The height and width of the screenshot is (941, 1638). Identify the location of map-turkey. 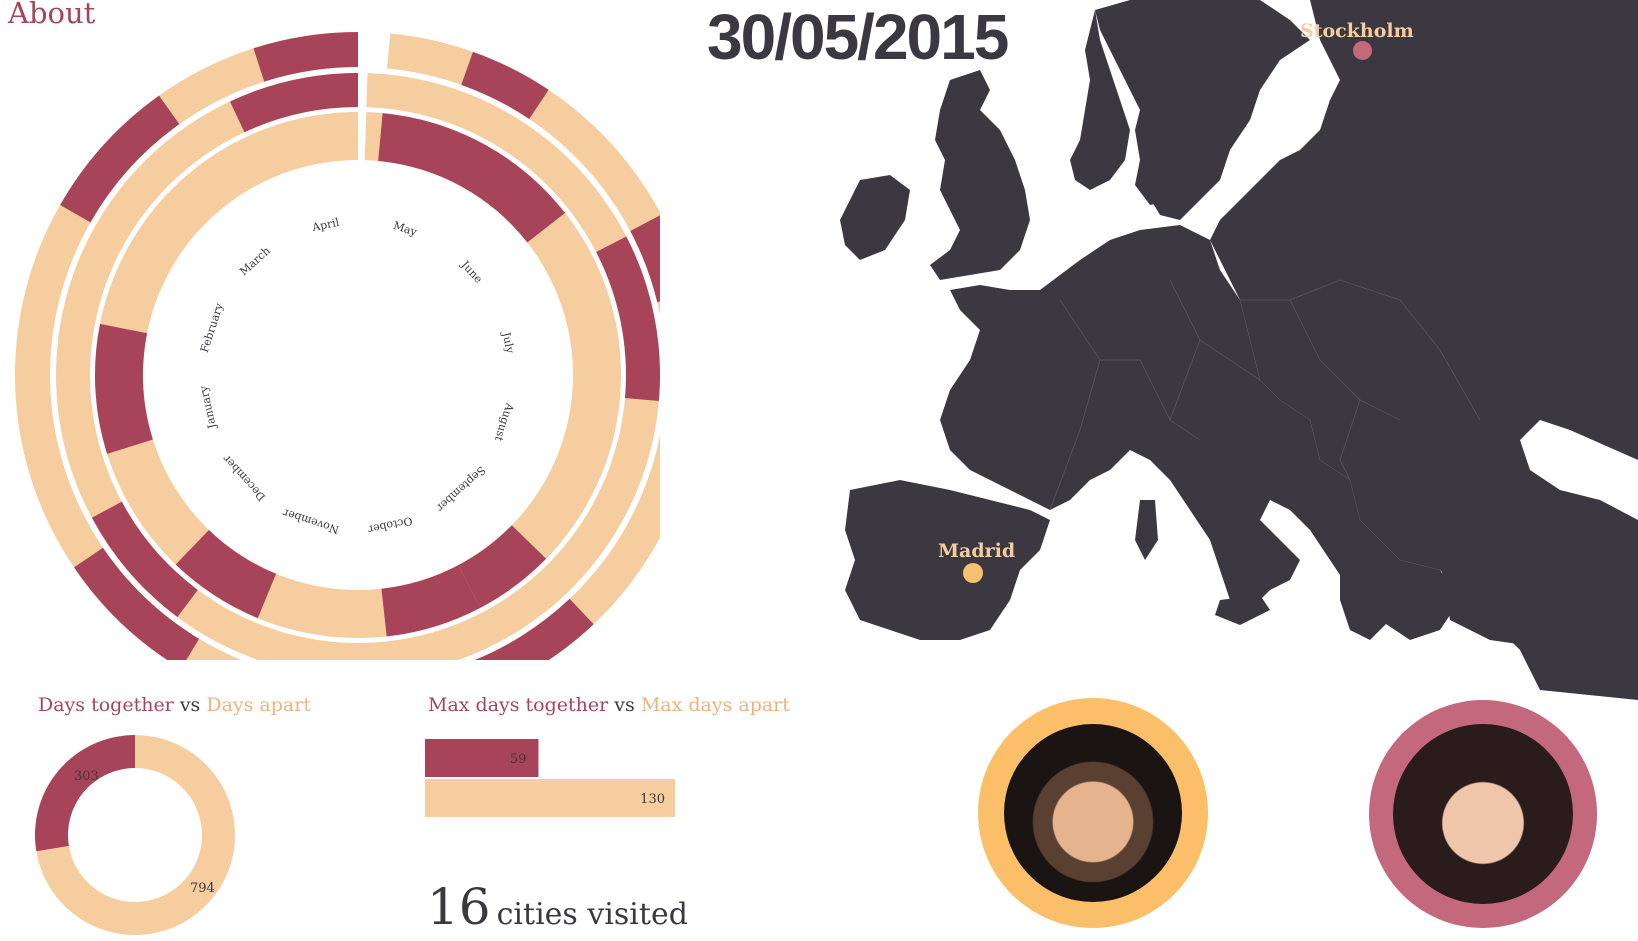
(1539, 590).